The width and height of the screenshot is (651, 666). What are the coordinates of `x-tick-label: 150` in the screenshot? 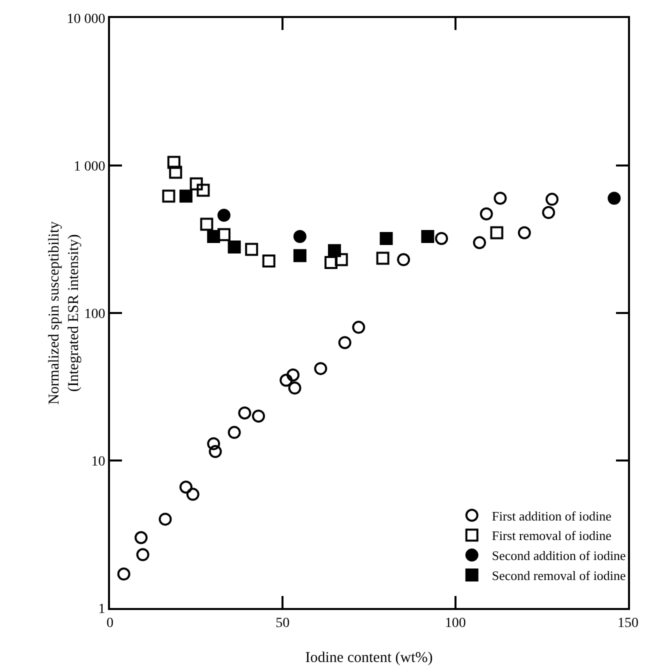 It's located at (628, 623).